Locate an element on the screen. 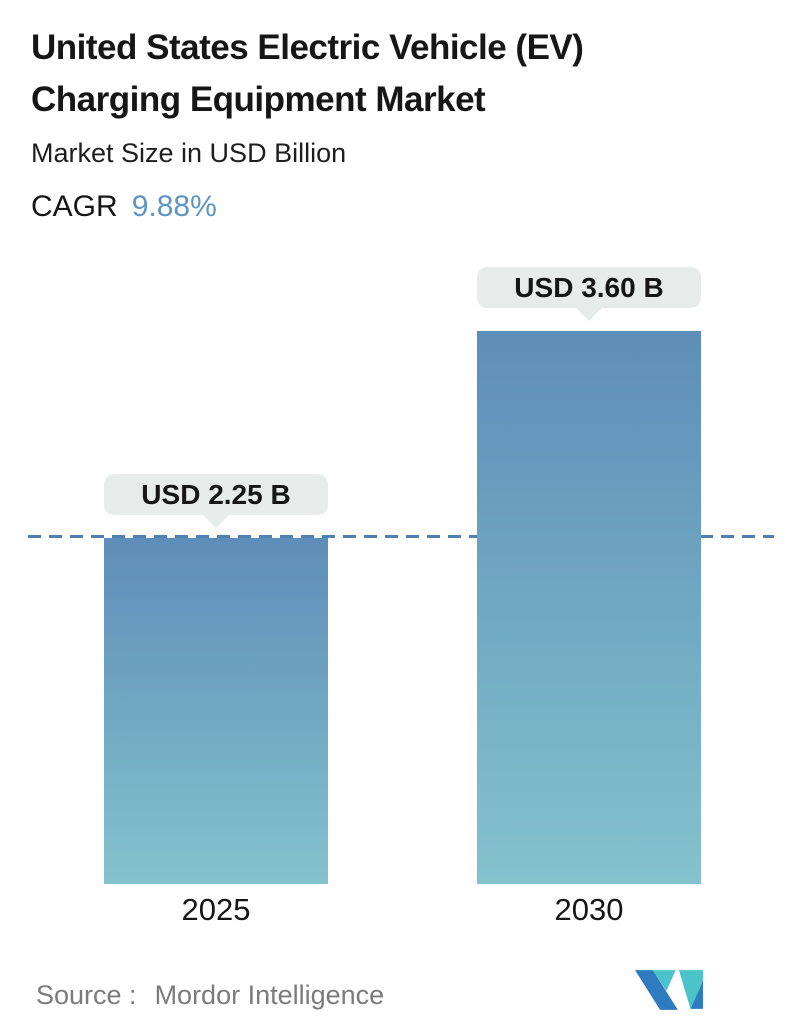 This screenshot has width=796, height=1034. cagr-label: CAGR is located at coordinates (74, 206).